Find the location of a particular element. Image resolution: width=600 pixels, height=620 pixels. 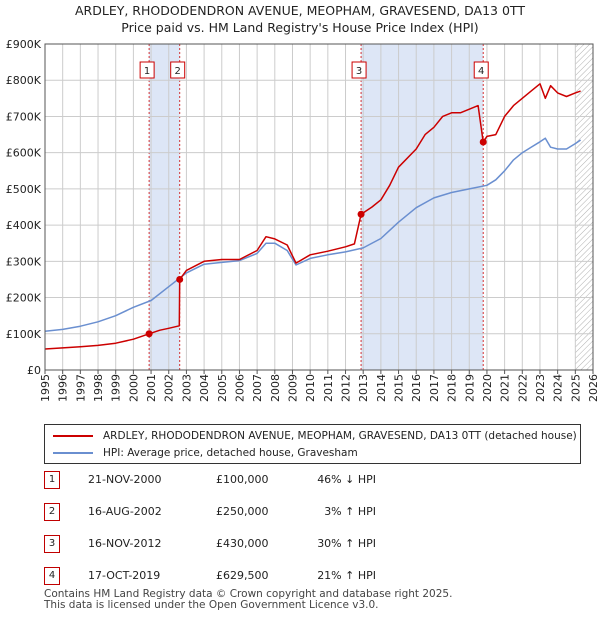

x-tick-label: 2021 is located at coordinates (505, 388).